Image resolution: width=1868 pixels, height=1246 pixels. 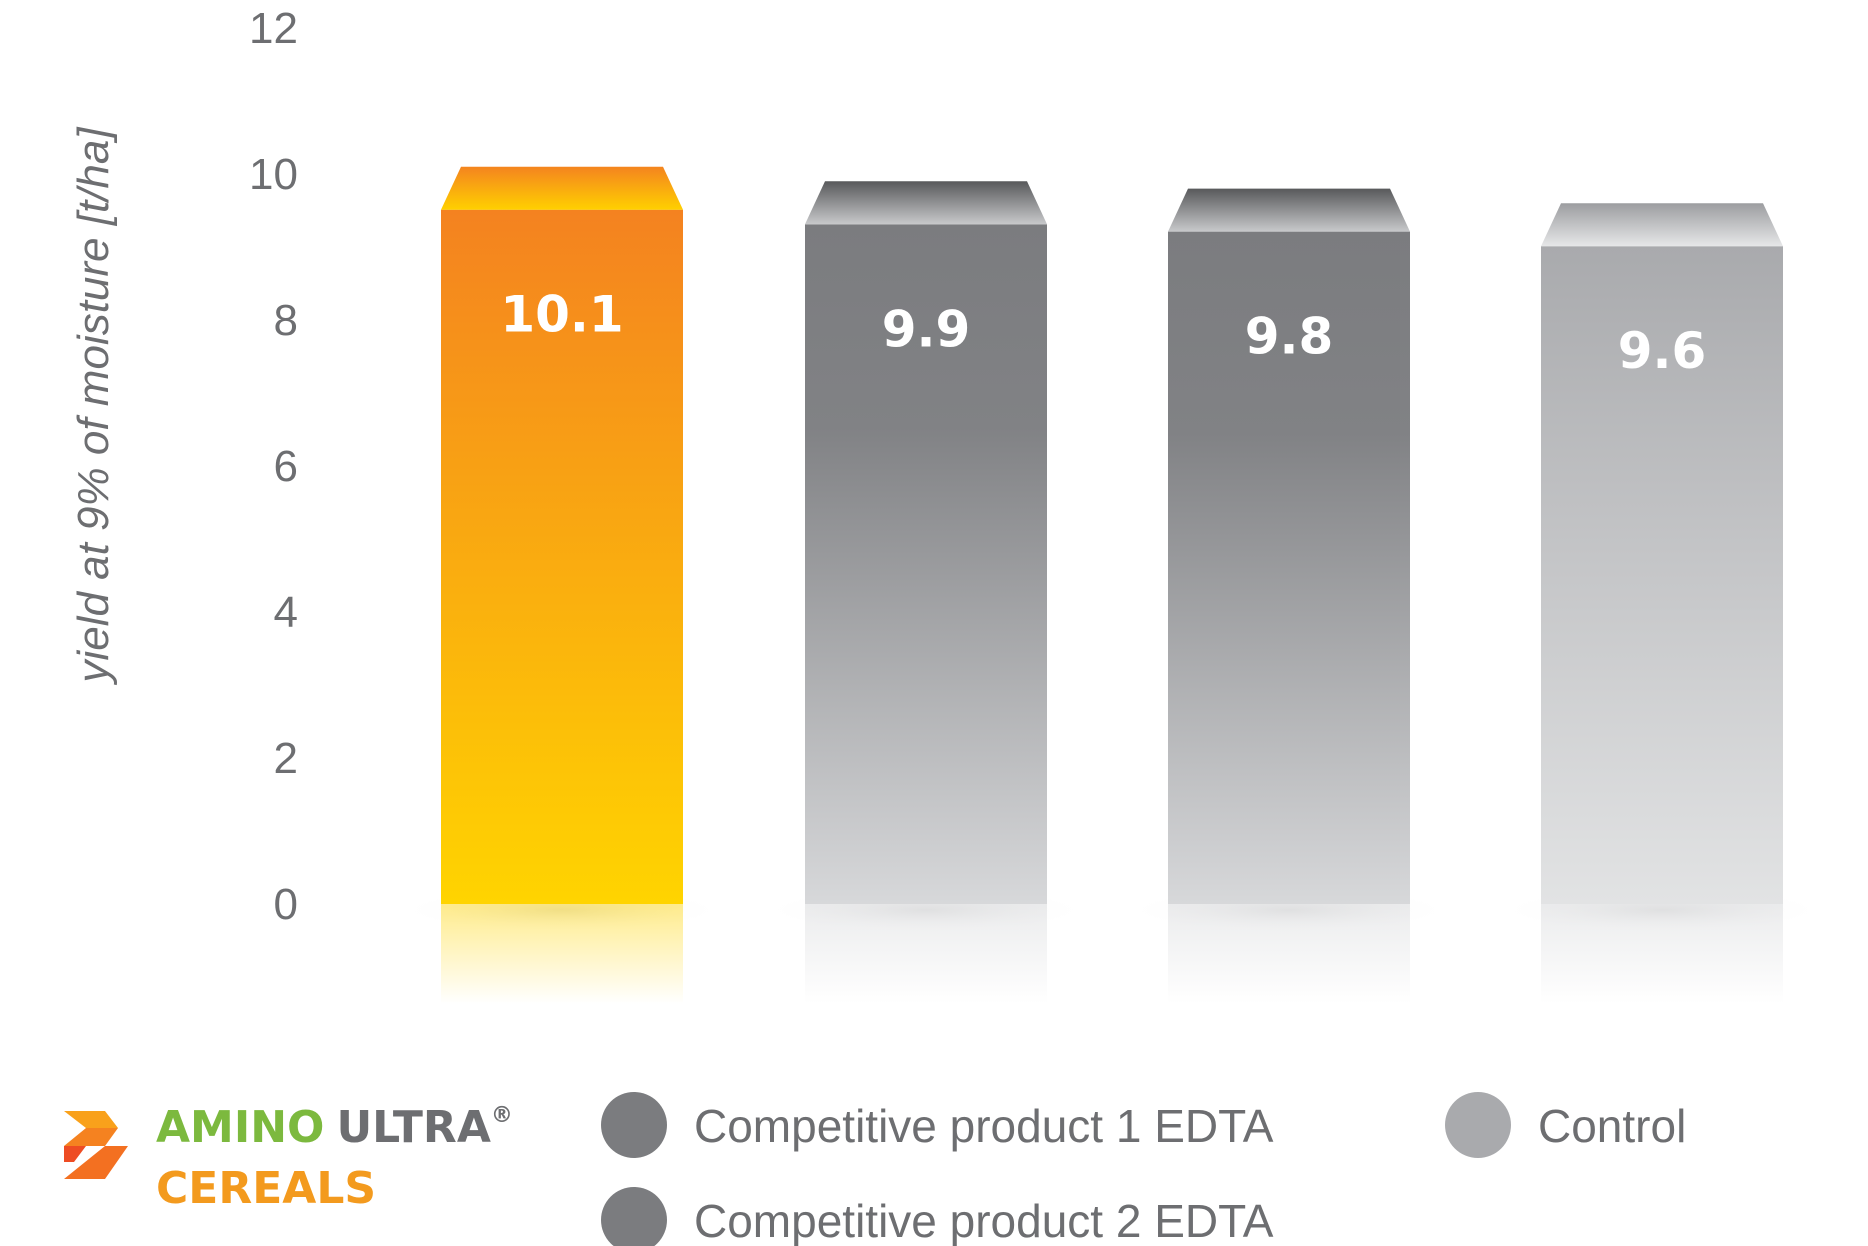 I want to click on bar-value-label: 9.9, so click(x=926, y=329).